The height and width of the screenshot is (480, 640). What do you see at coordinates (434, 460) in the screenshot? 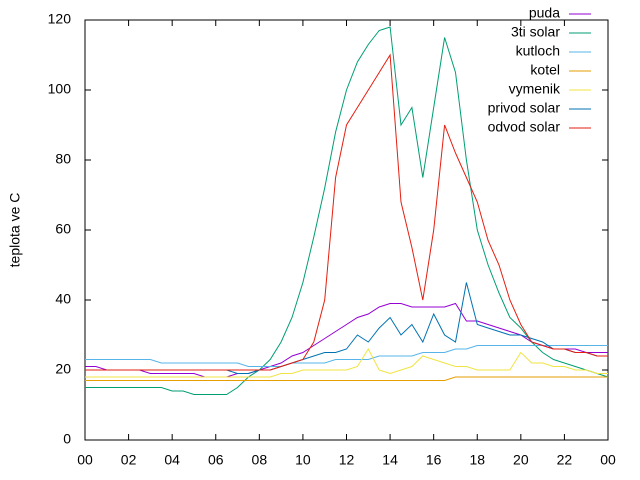
I see `x-tick-label: 16` at bounding box center [434, 460].